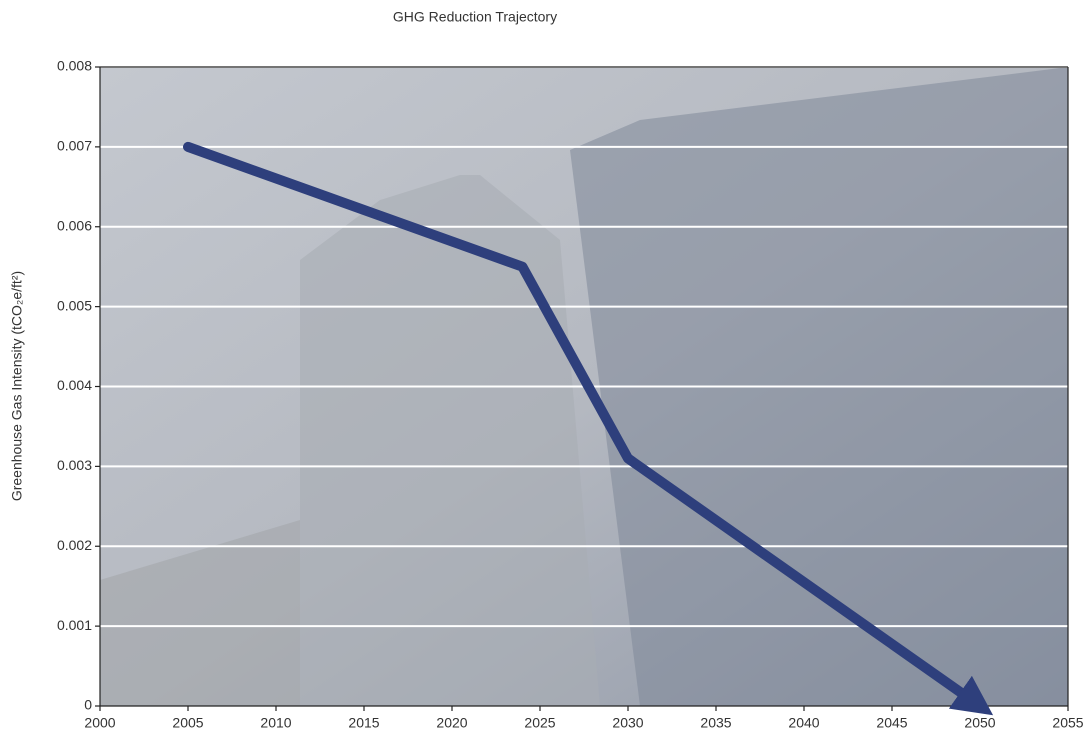 The image size is (1091, 736). I want to click on x-tick-label: 2055, so click(1067, 723).